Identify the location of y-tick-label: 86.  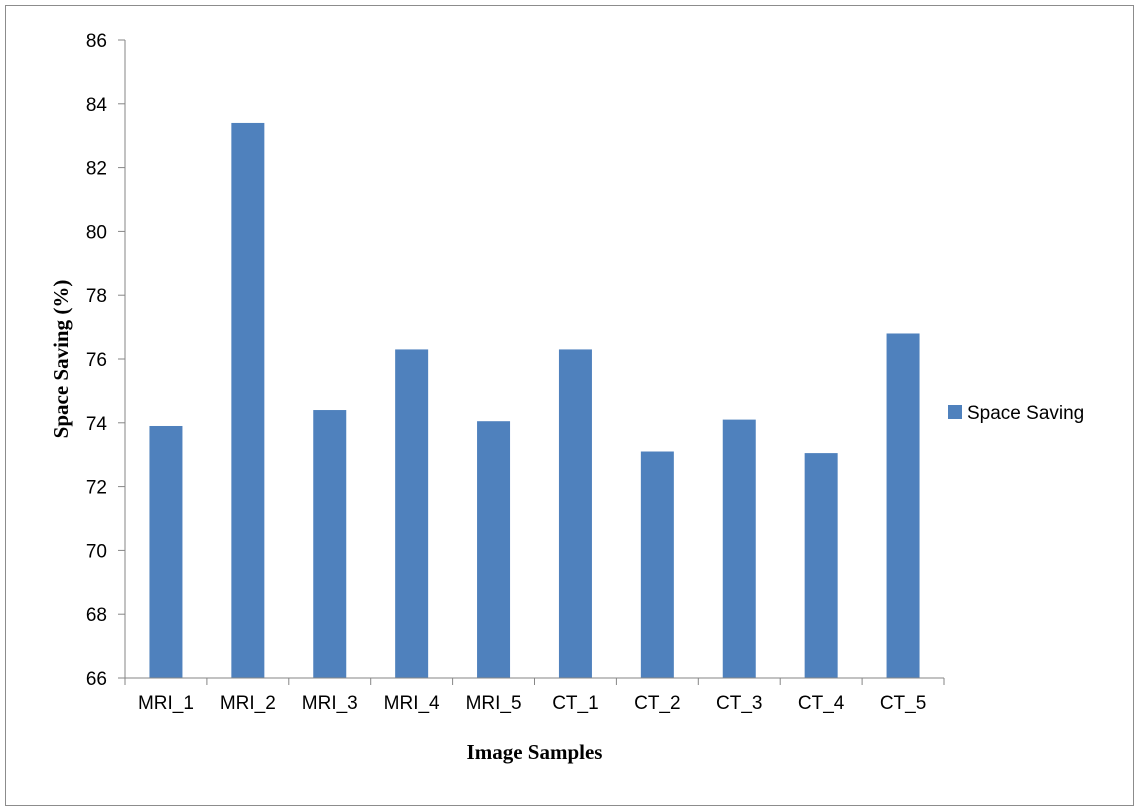
(96, 41).